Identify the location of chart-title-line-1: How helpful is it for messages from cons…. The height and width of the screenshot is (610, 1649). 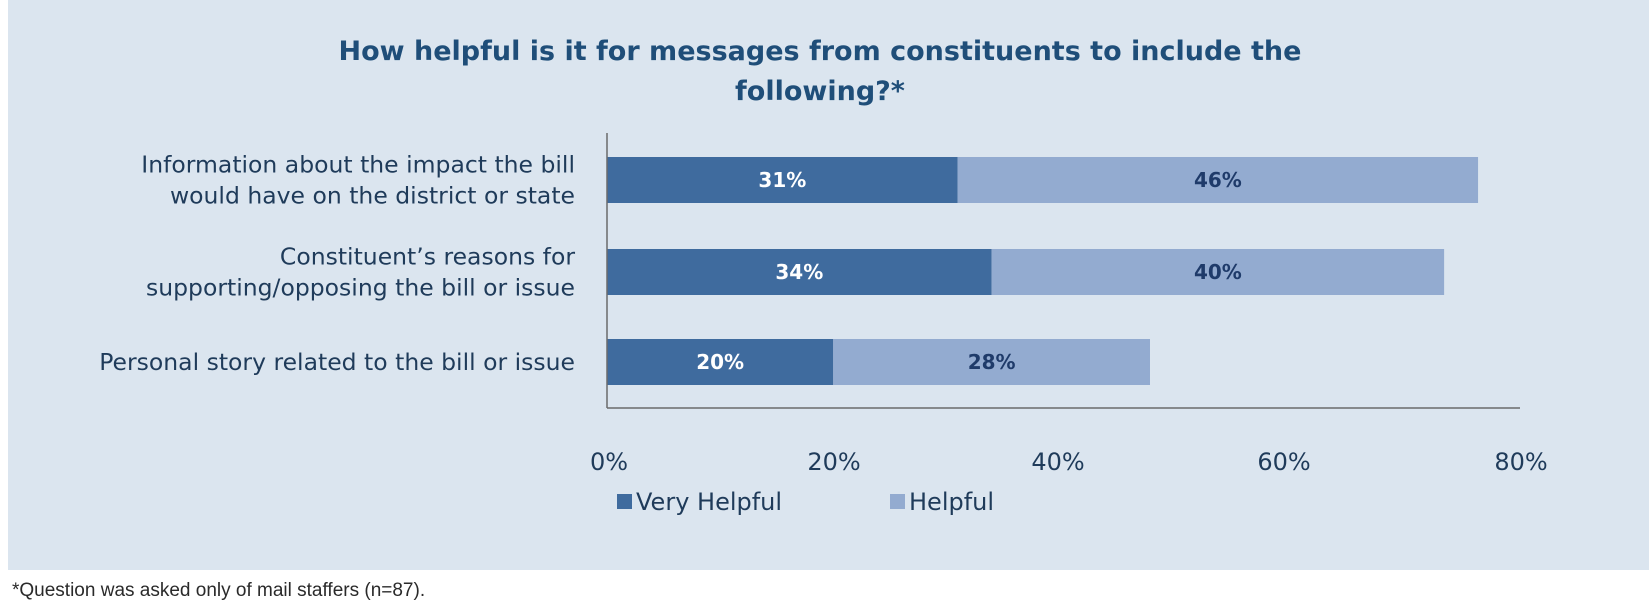
(820, 51).